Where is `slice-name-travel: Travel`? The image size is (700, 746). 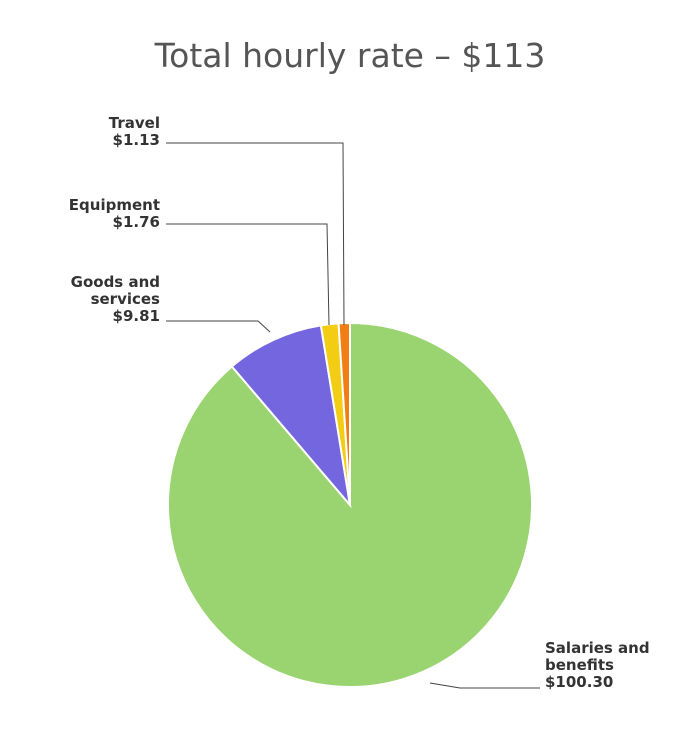 slice-name-travel: Travel is located at coordinates (134, 123).